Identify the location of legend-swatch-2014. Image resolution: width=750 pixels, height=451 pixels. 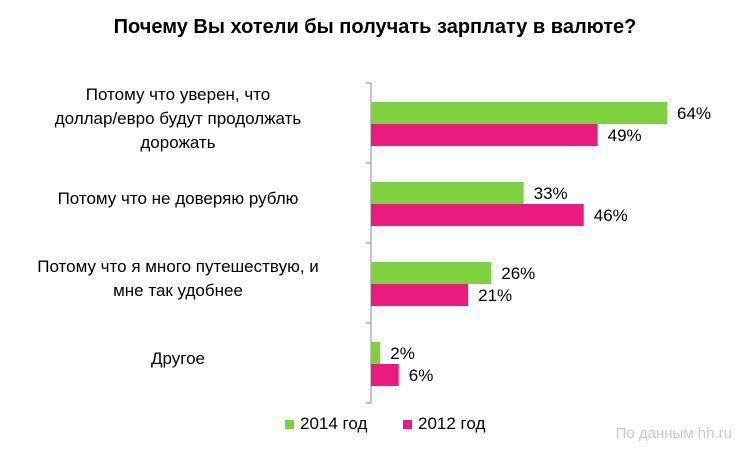
(289, 424).